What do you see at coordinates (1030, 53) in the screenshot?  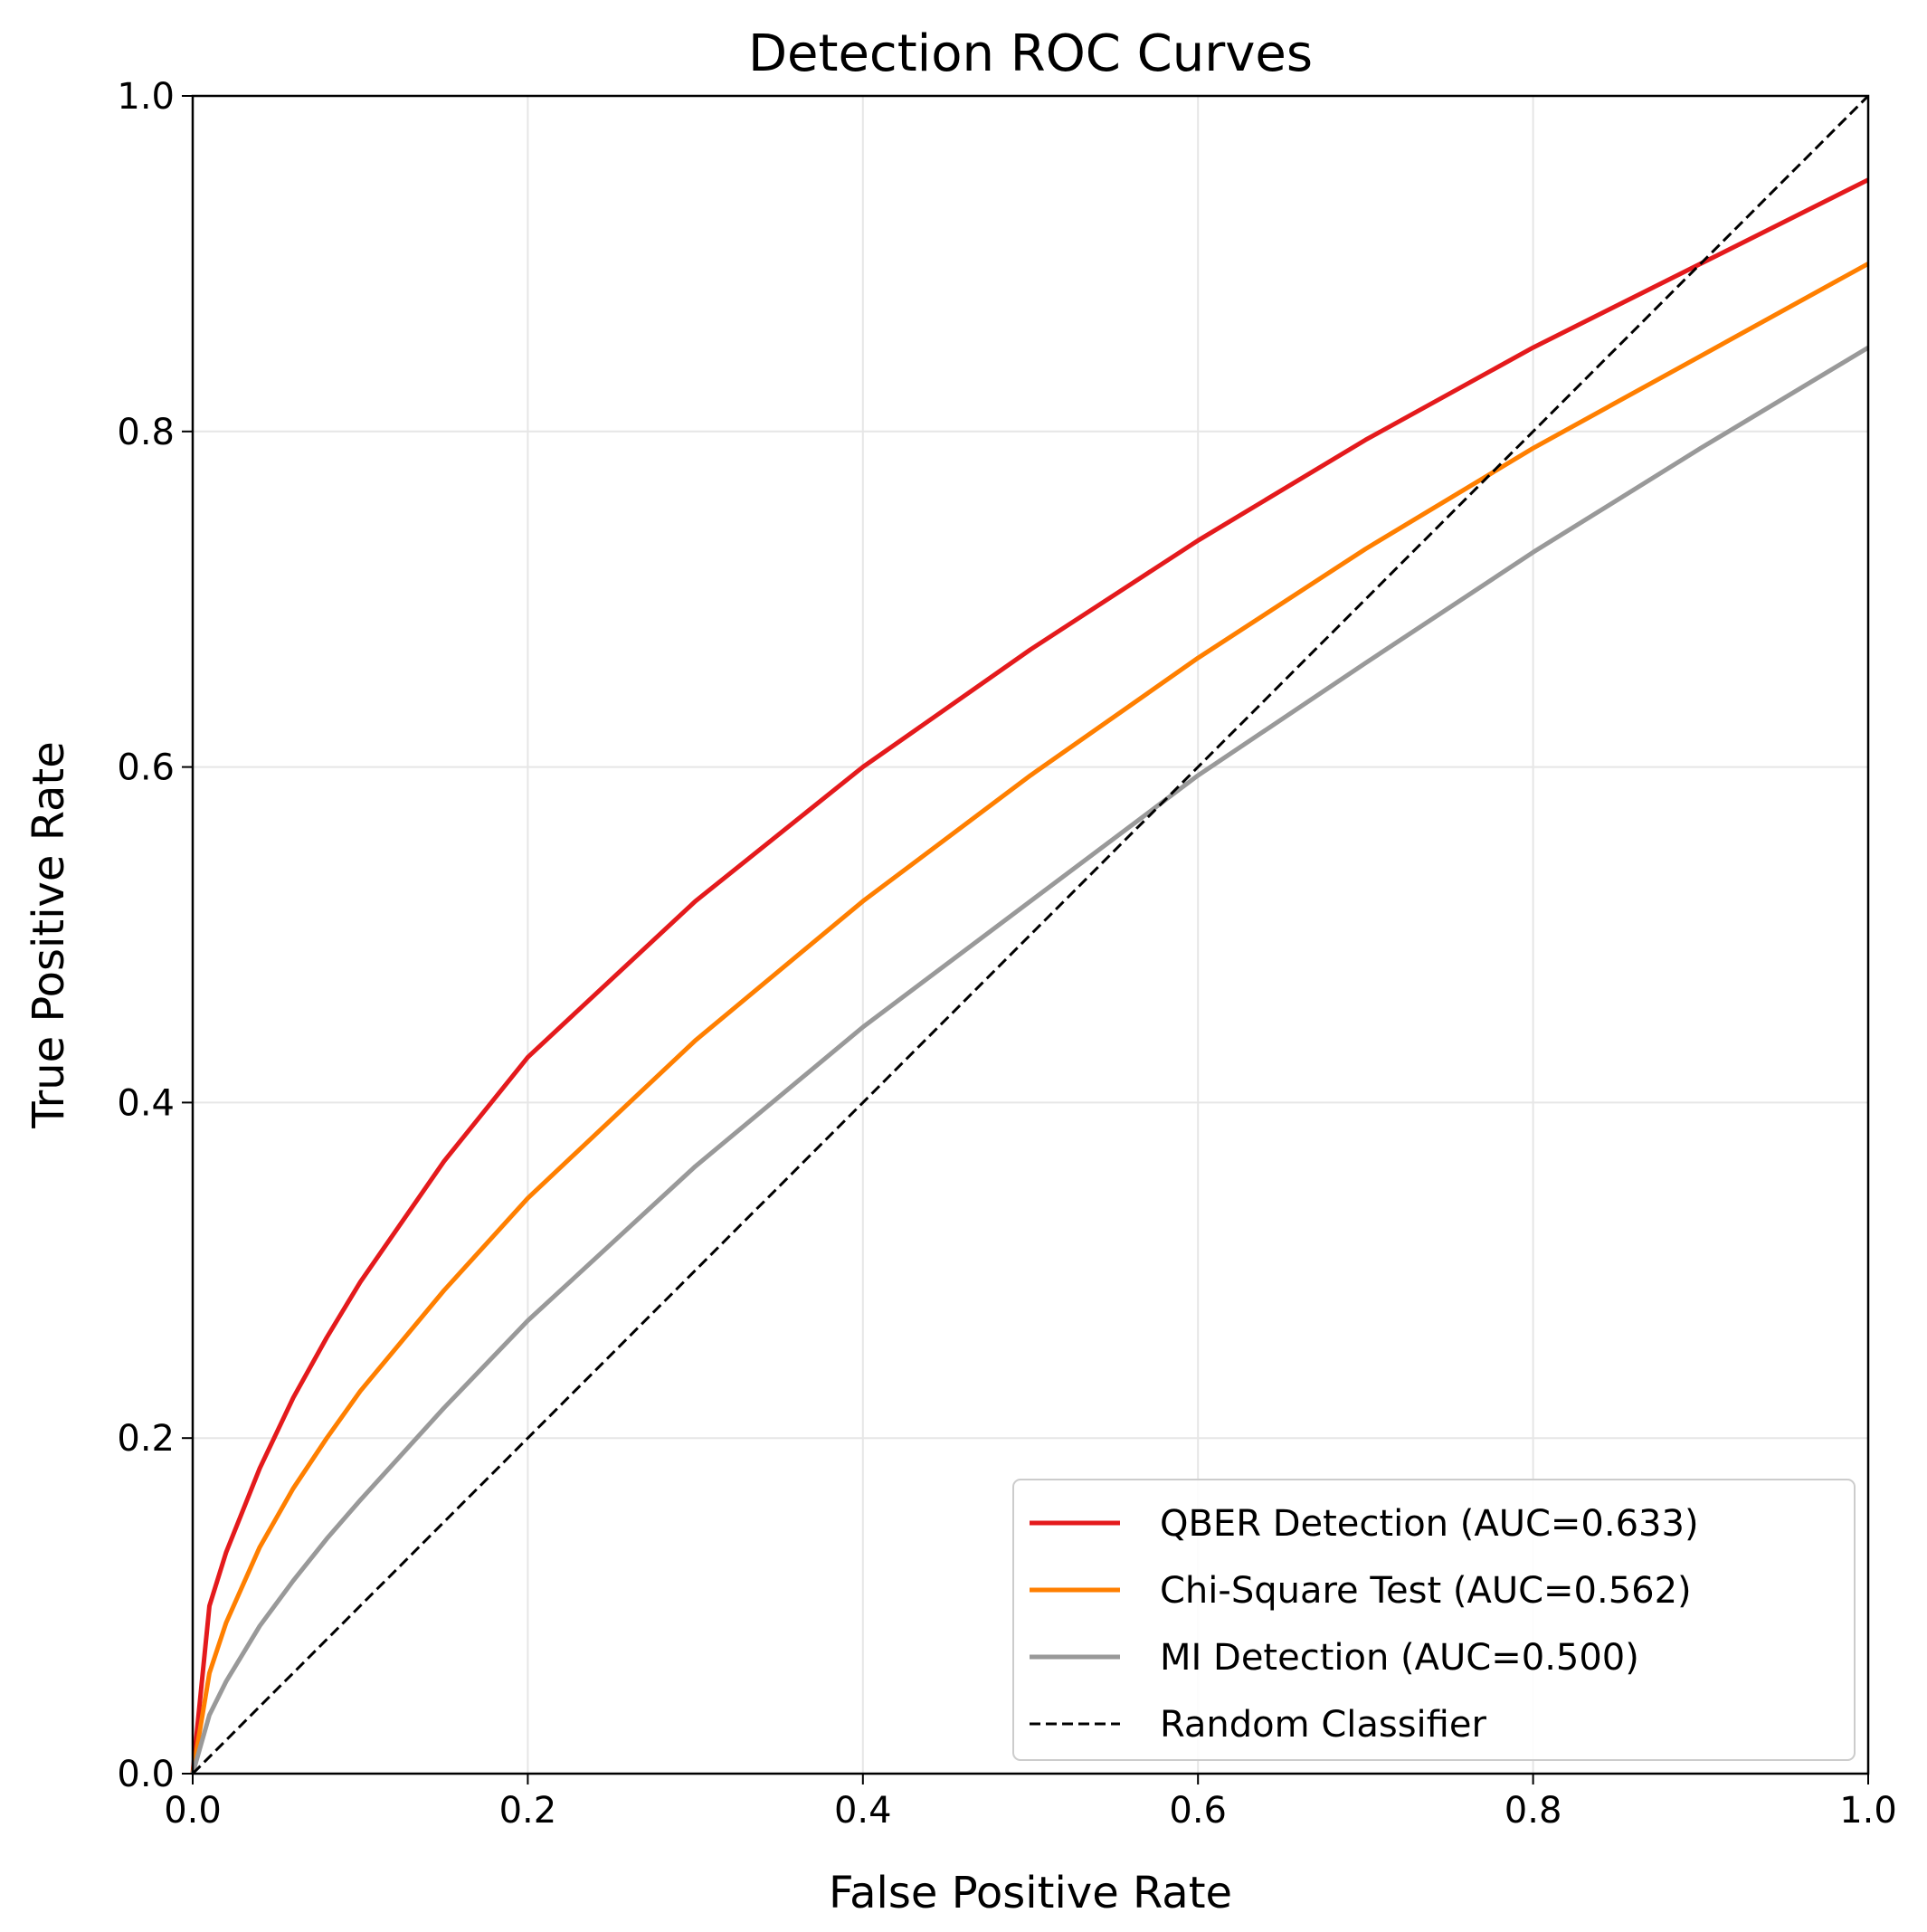 I see `chart-title: Detection ROC Curves` at bounding box center [1030, 53].